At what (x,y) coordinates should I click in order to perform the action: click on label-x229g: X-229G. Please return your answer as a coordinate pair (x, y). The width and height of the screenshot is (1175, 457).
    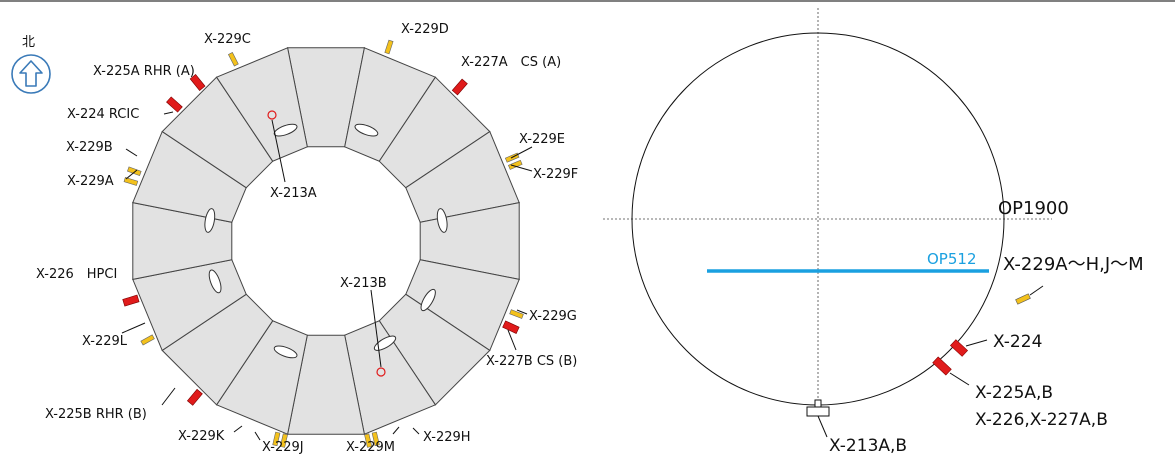
    Looking at the image, I should click on (553, 316).